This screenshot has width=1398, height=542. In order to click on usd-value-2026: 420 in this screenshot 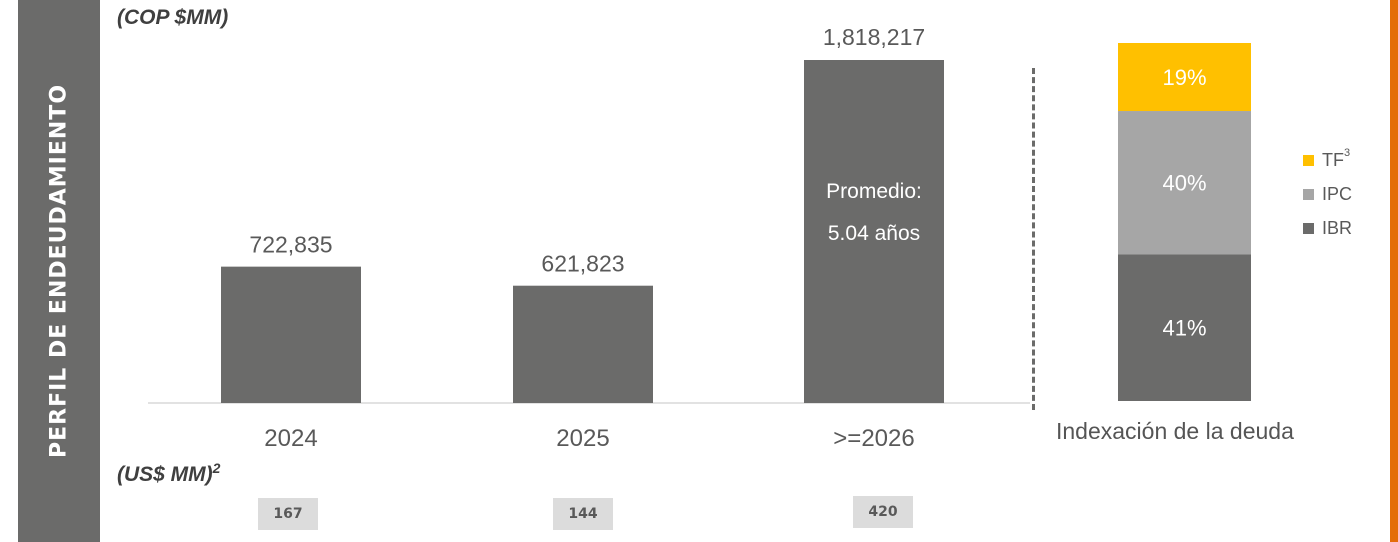, I will do `click(883, 512)`.